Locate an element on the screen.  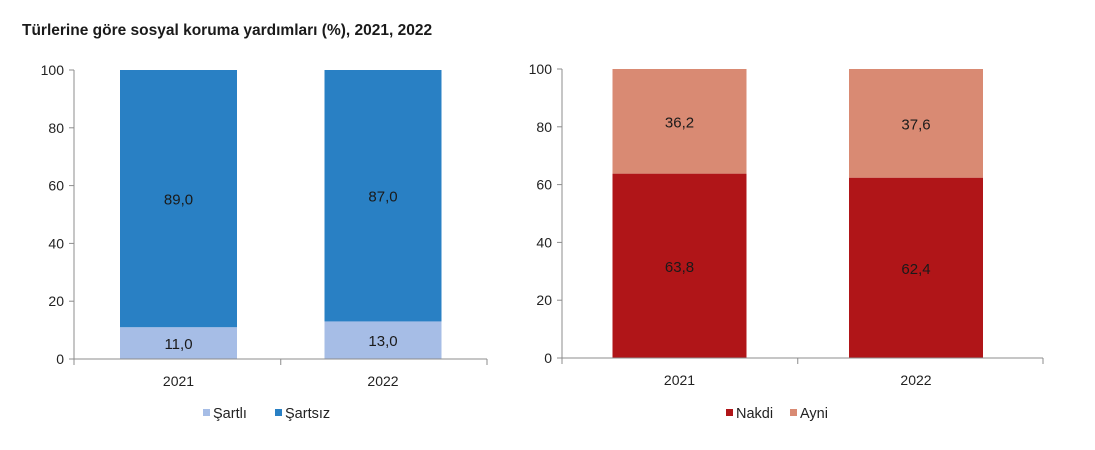
chart2-bar-Ayni-2022 is located at coordinates (916, 123).